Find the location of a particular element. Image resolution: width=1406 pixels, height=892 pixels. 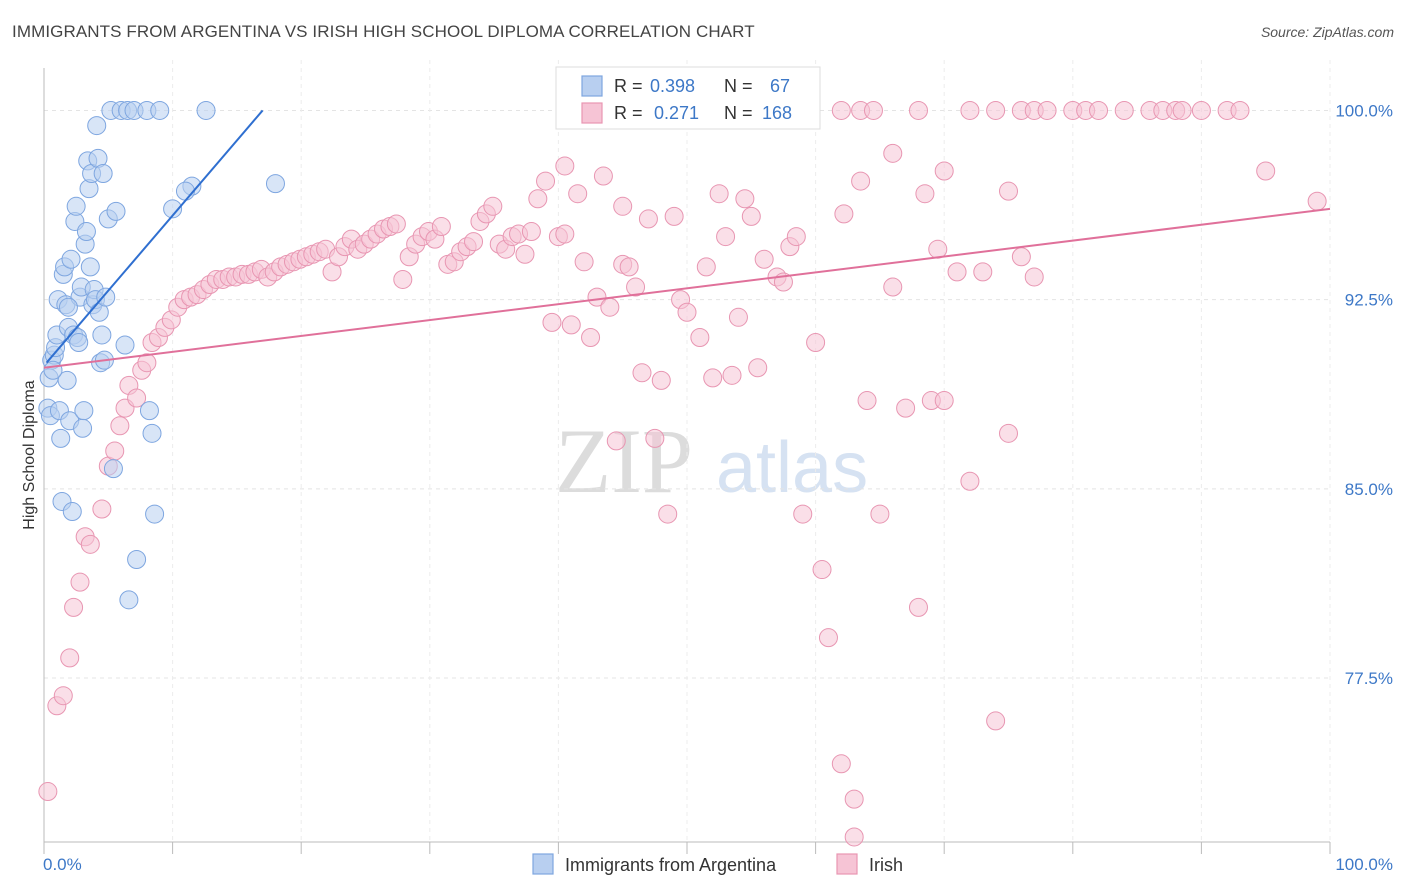

bottom-legend: Immigrants from Argentina Irish is located at coordinates (717, 864).